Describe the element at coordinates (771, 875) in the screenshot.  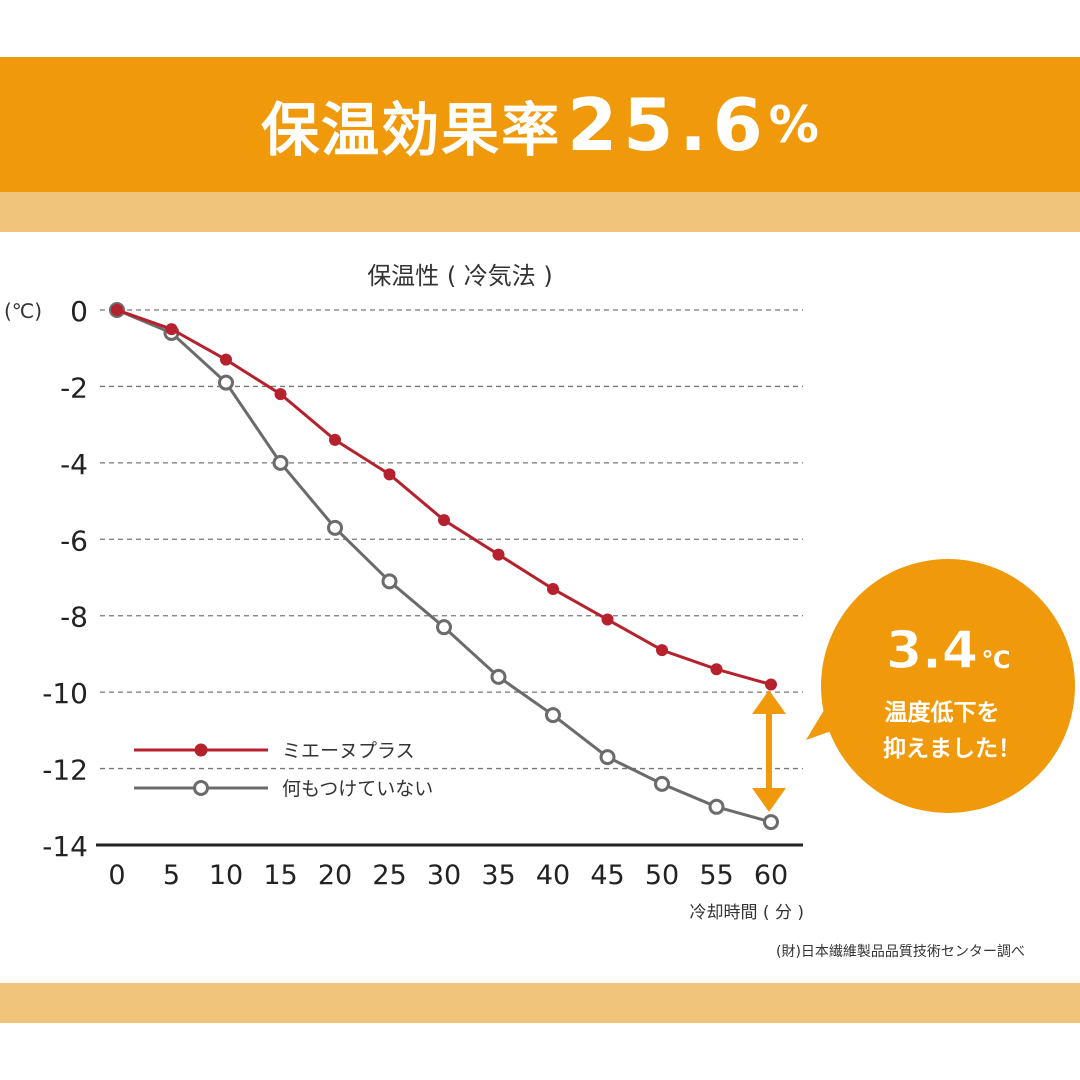
I see `x-tick-label: 60` at that location.